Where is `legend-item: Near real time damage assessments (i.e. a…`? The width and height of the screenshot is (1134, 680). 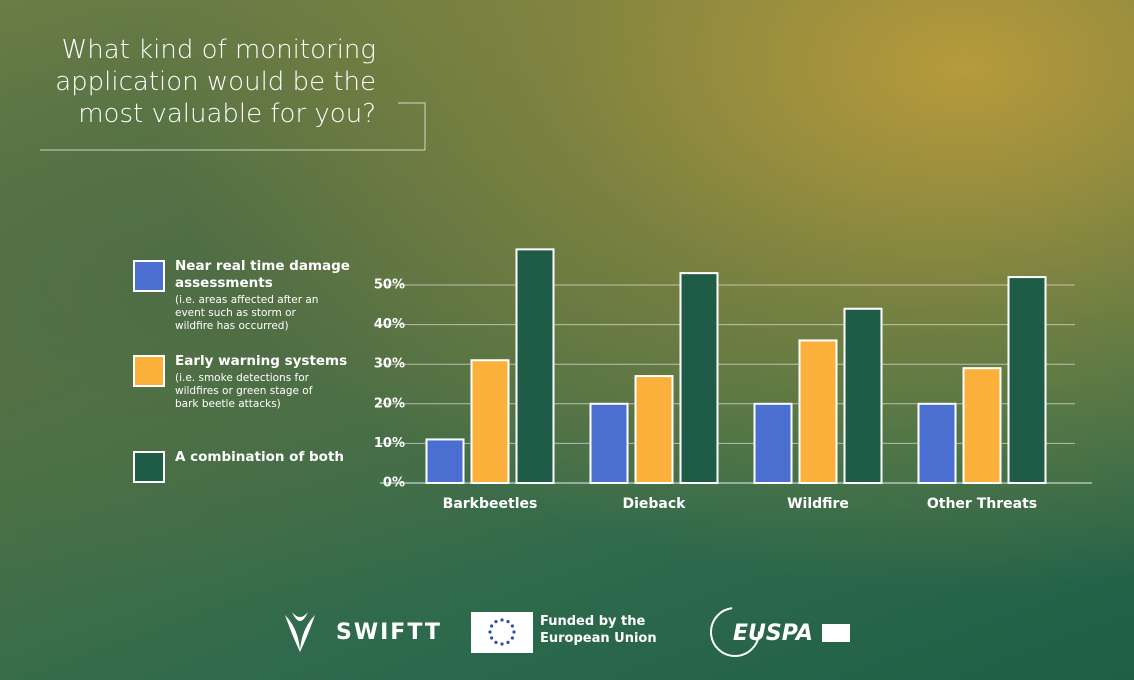
legend-item: Near real time damage assessments (i.e. a… is located at coordinates (262, 295).